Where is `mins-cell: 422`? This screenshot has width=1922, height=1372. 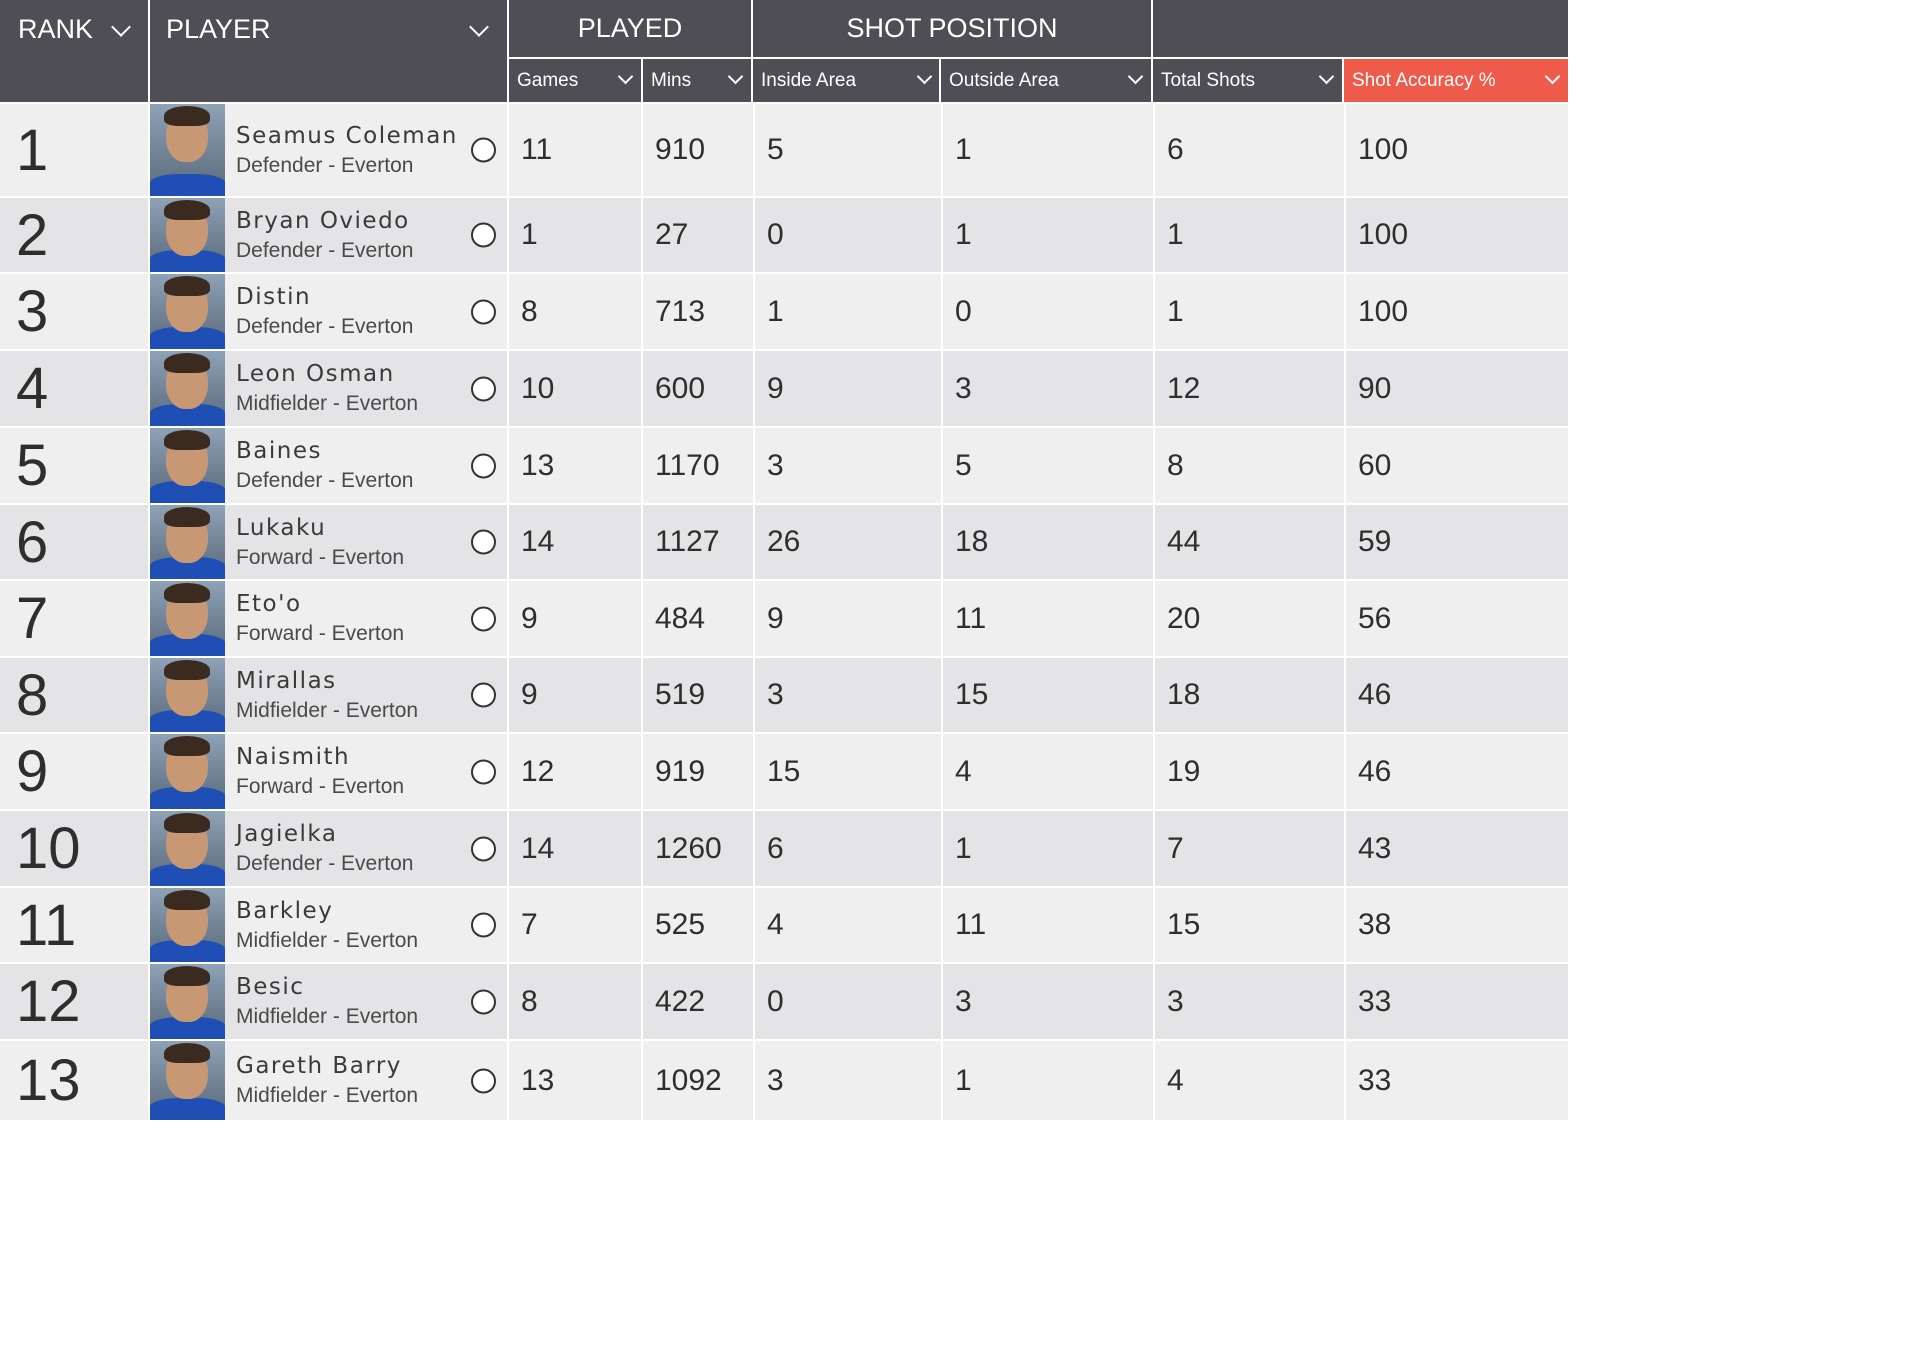 mins-cell: 422 is located at coordinates (699, 1001).